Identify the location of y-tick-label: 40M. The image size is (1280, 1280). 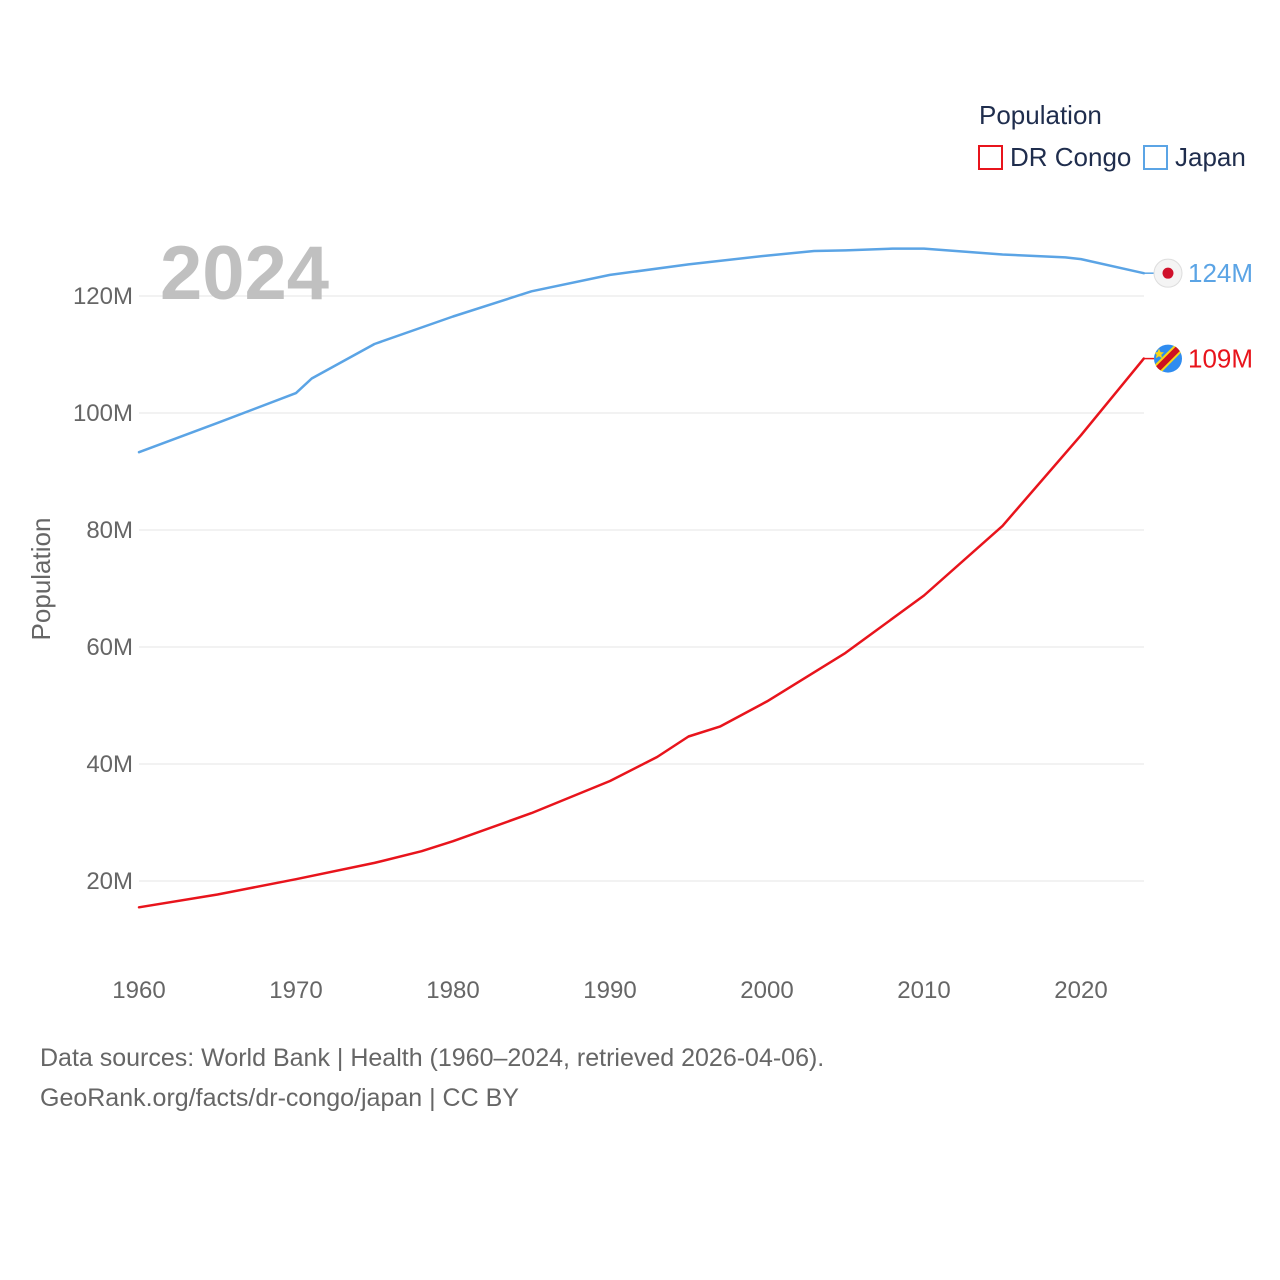
(109, 764).